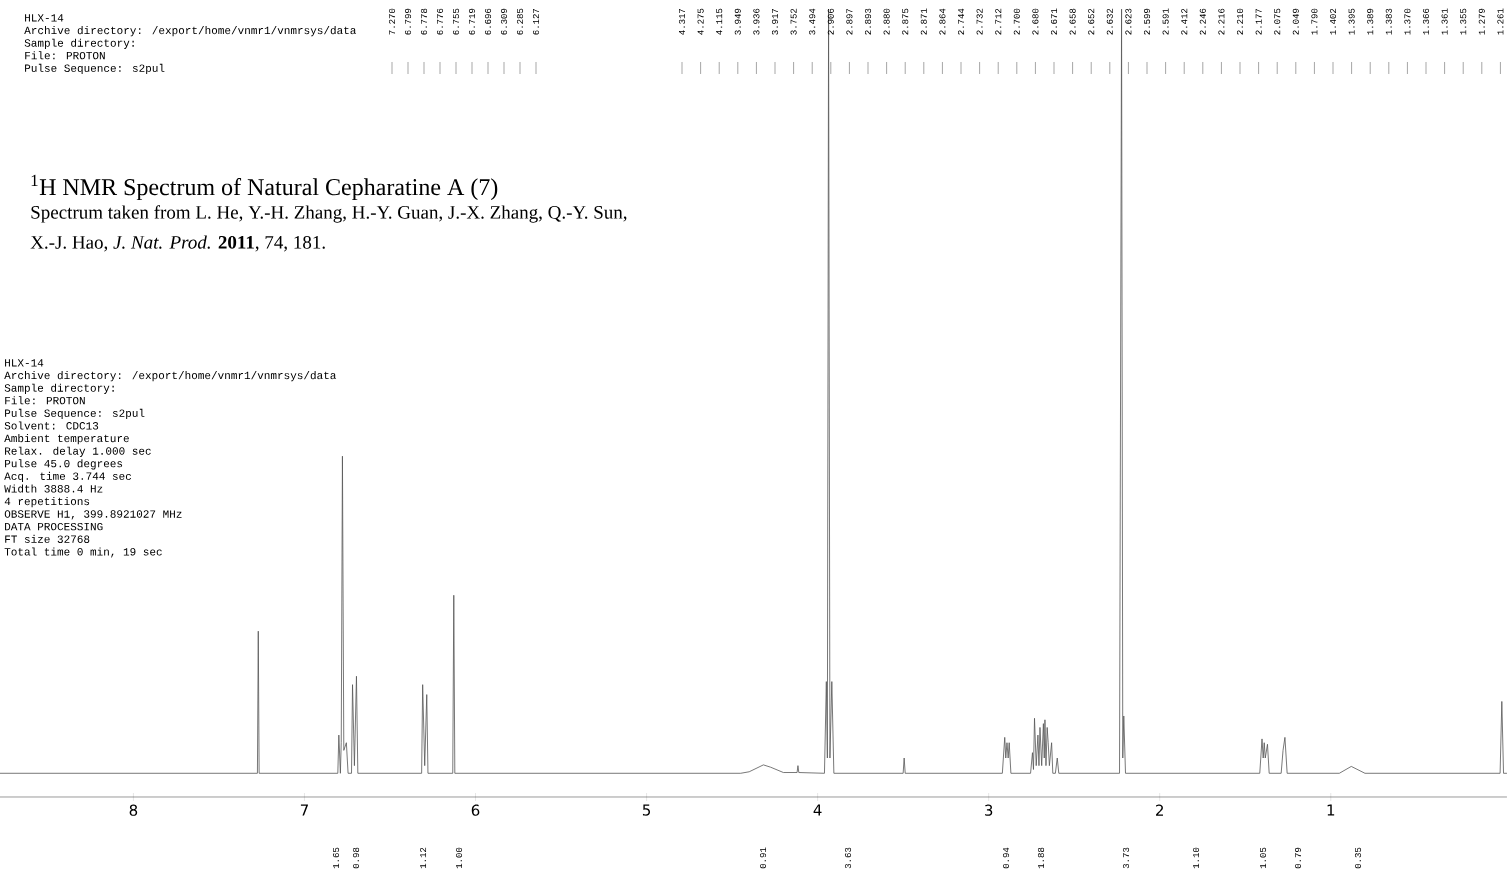 The image size is (1507, 880). What do you see at coordinates (646, 810) in the screenshot?
I see `x-tick-label: 5` at bounding box center [646, 810].